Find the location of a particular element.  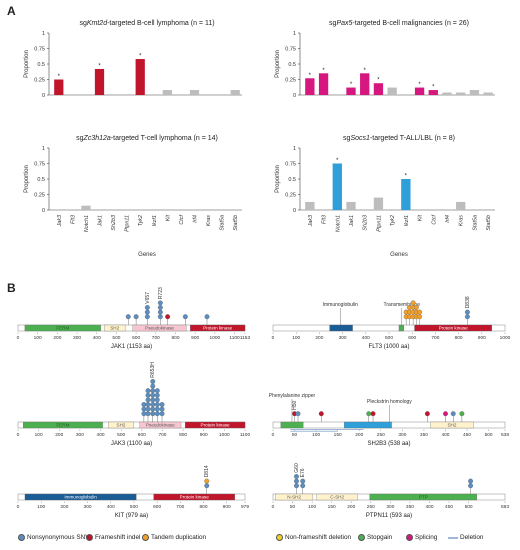

protein-backbone is located at coordinates (389, 328).